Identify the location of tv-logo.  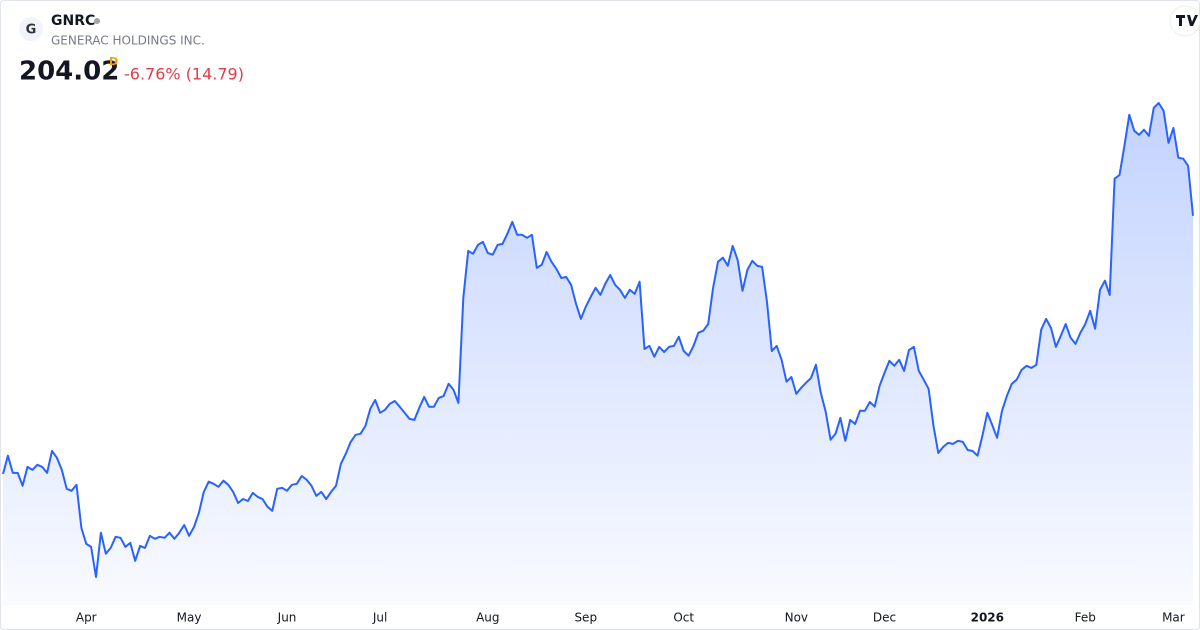
(1184, 21).